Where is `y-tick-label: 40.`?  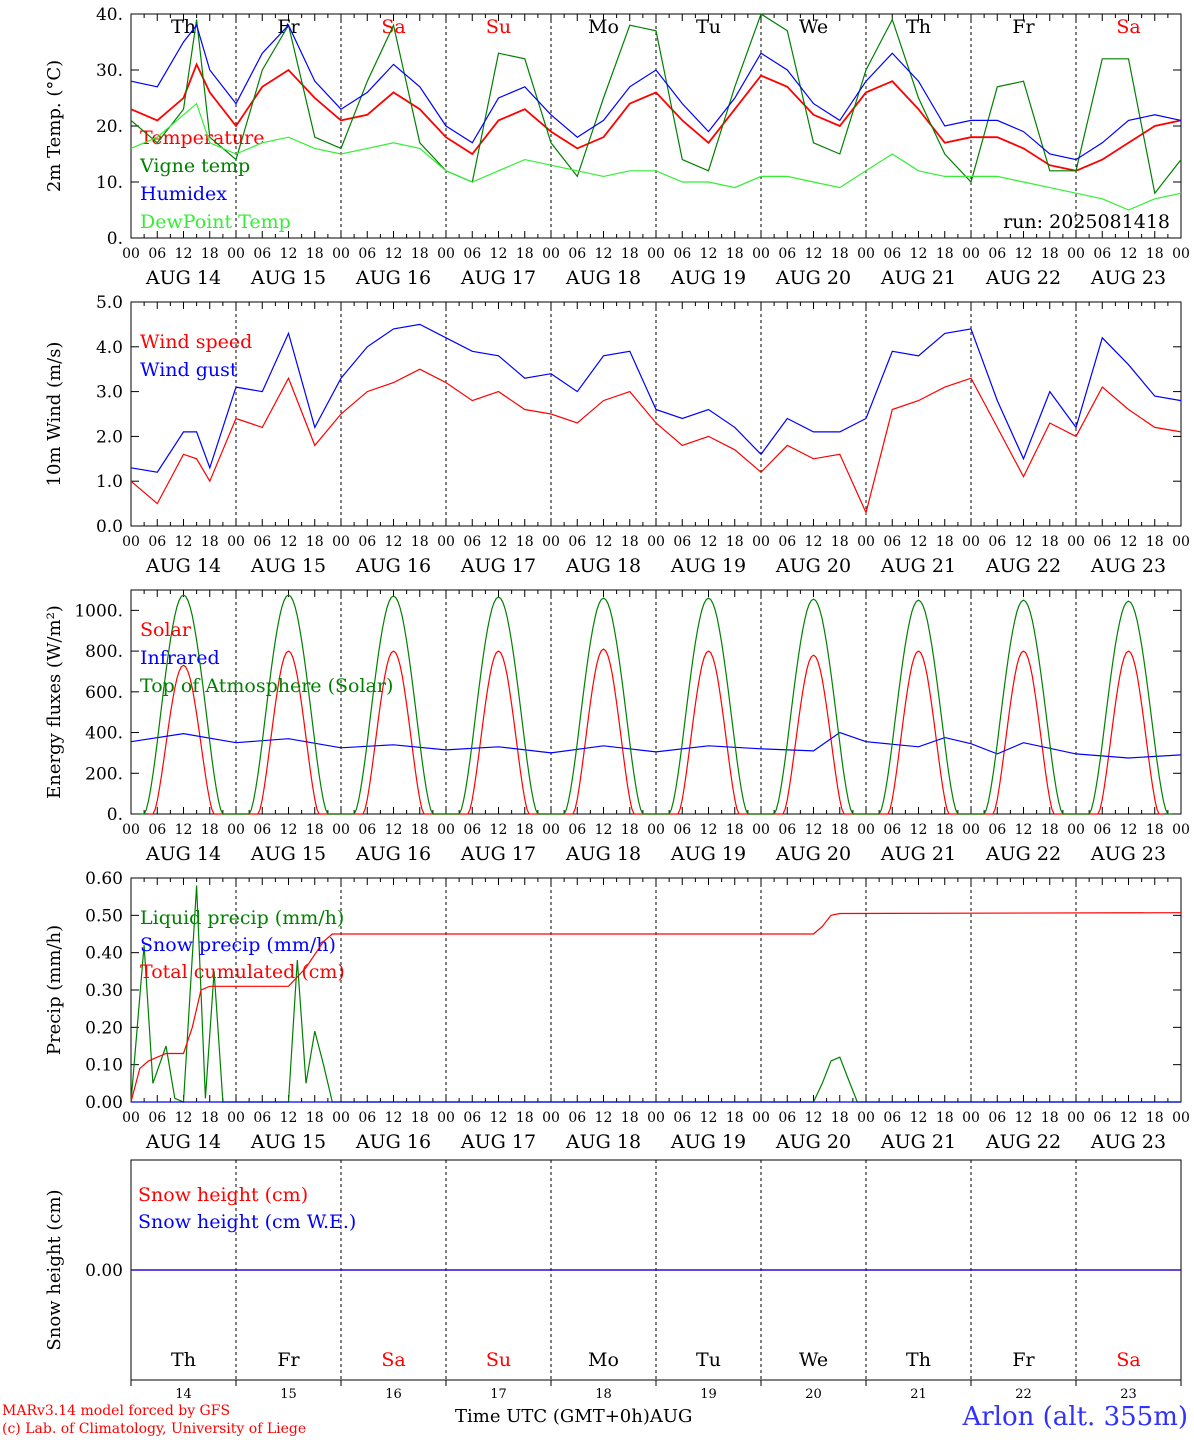
y-tick-label: 40. is located at coordinates (109, 15).